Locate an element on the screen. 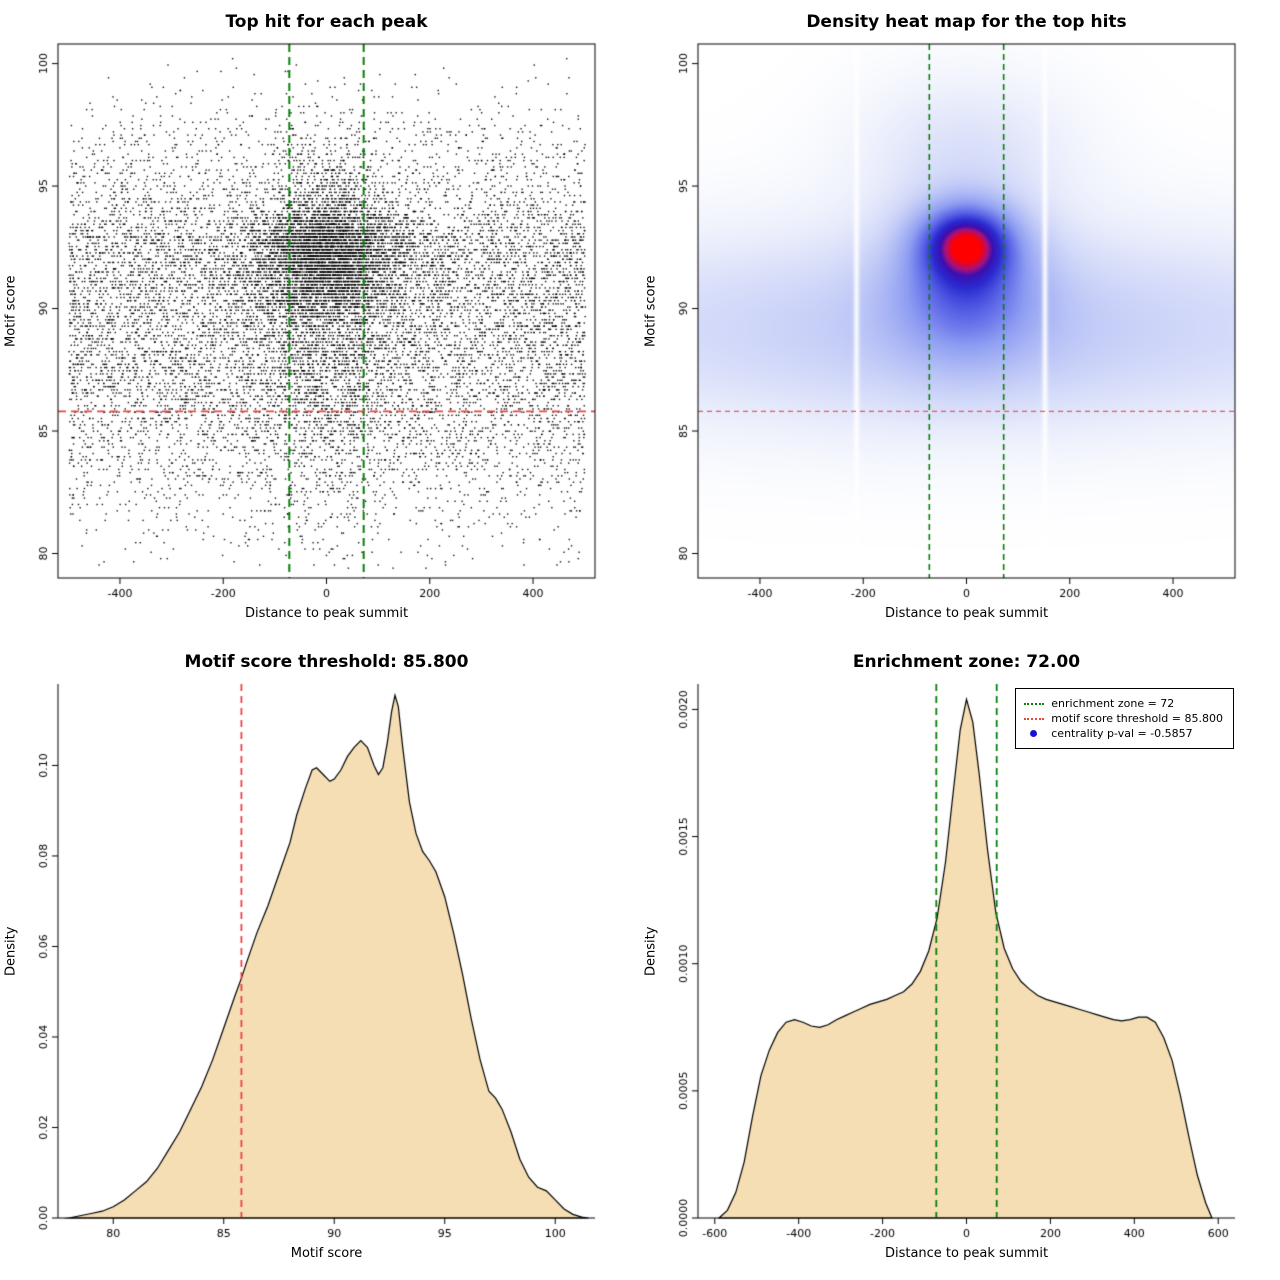  legend-item-motif-threshold: motif score threshold = 85.800 is located at coordinates (1123, 718).